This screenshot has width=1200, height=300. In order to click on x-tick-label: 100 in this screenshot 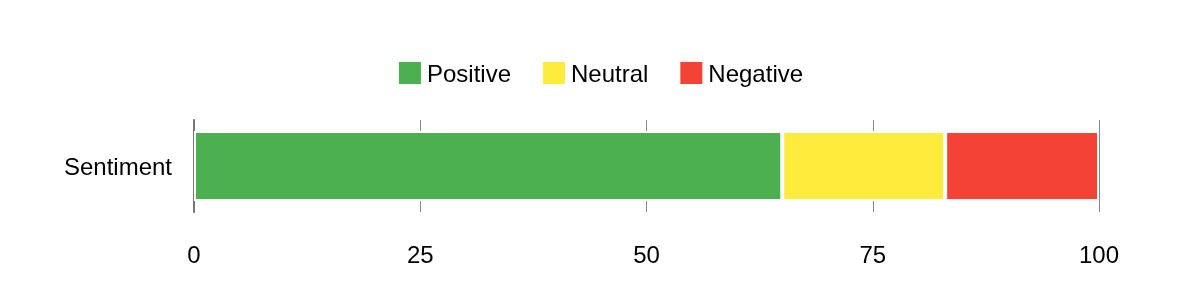, I will do `click(1099, 254)`.